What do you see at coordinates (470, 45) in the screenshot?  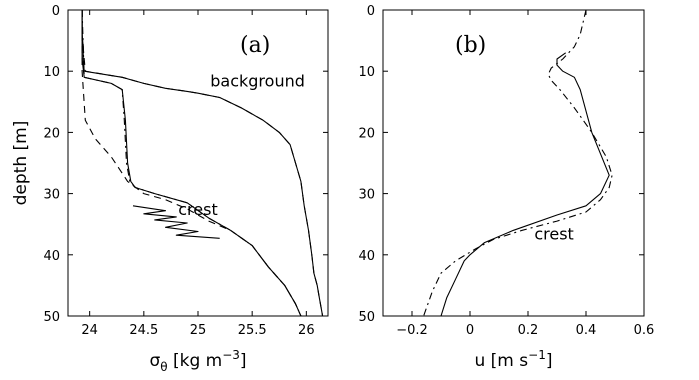 I see `panel-label: (b)` at bounding box center [470, 45].